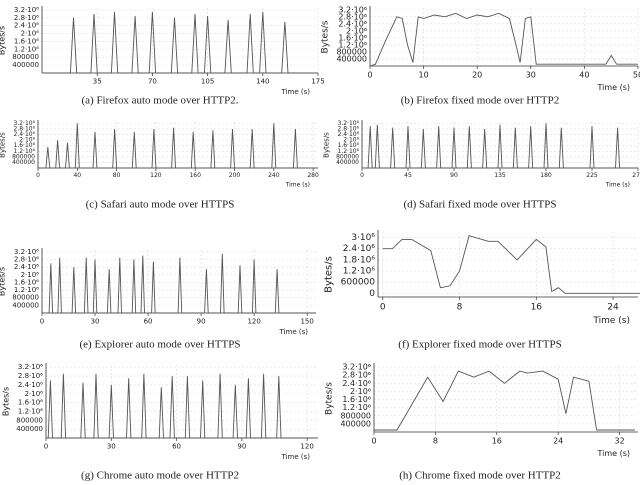 The height and width of the screenshot is (485, 640). I want to click on x-tick-label: 20, so click(477, 75).